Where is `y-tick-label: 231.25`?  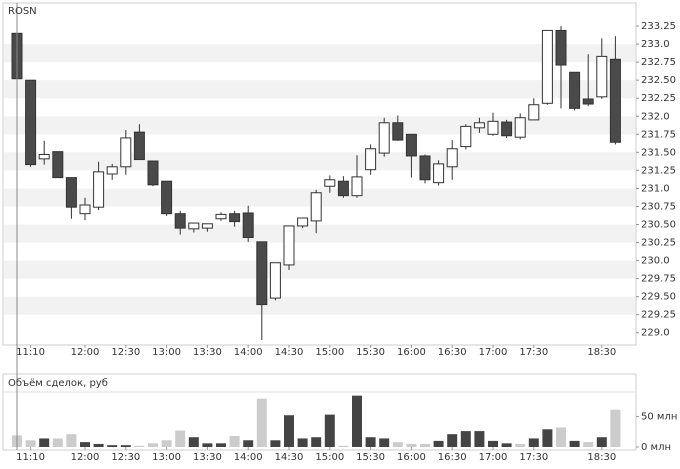 y-tick-label: 231.25 is located at coordinates (658, 170).